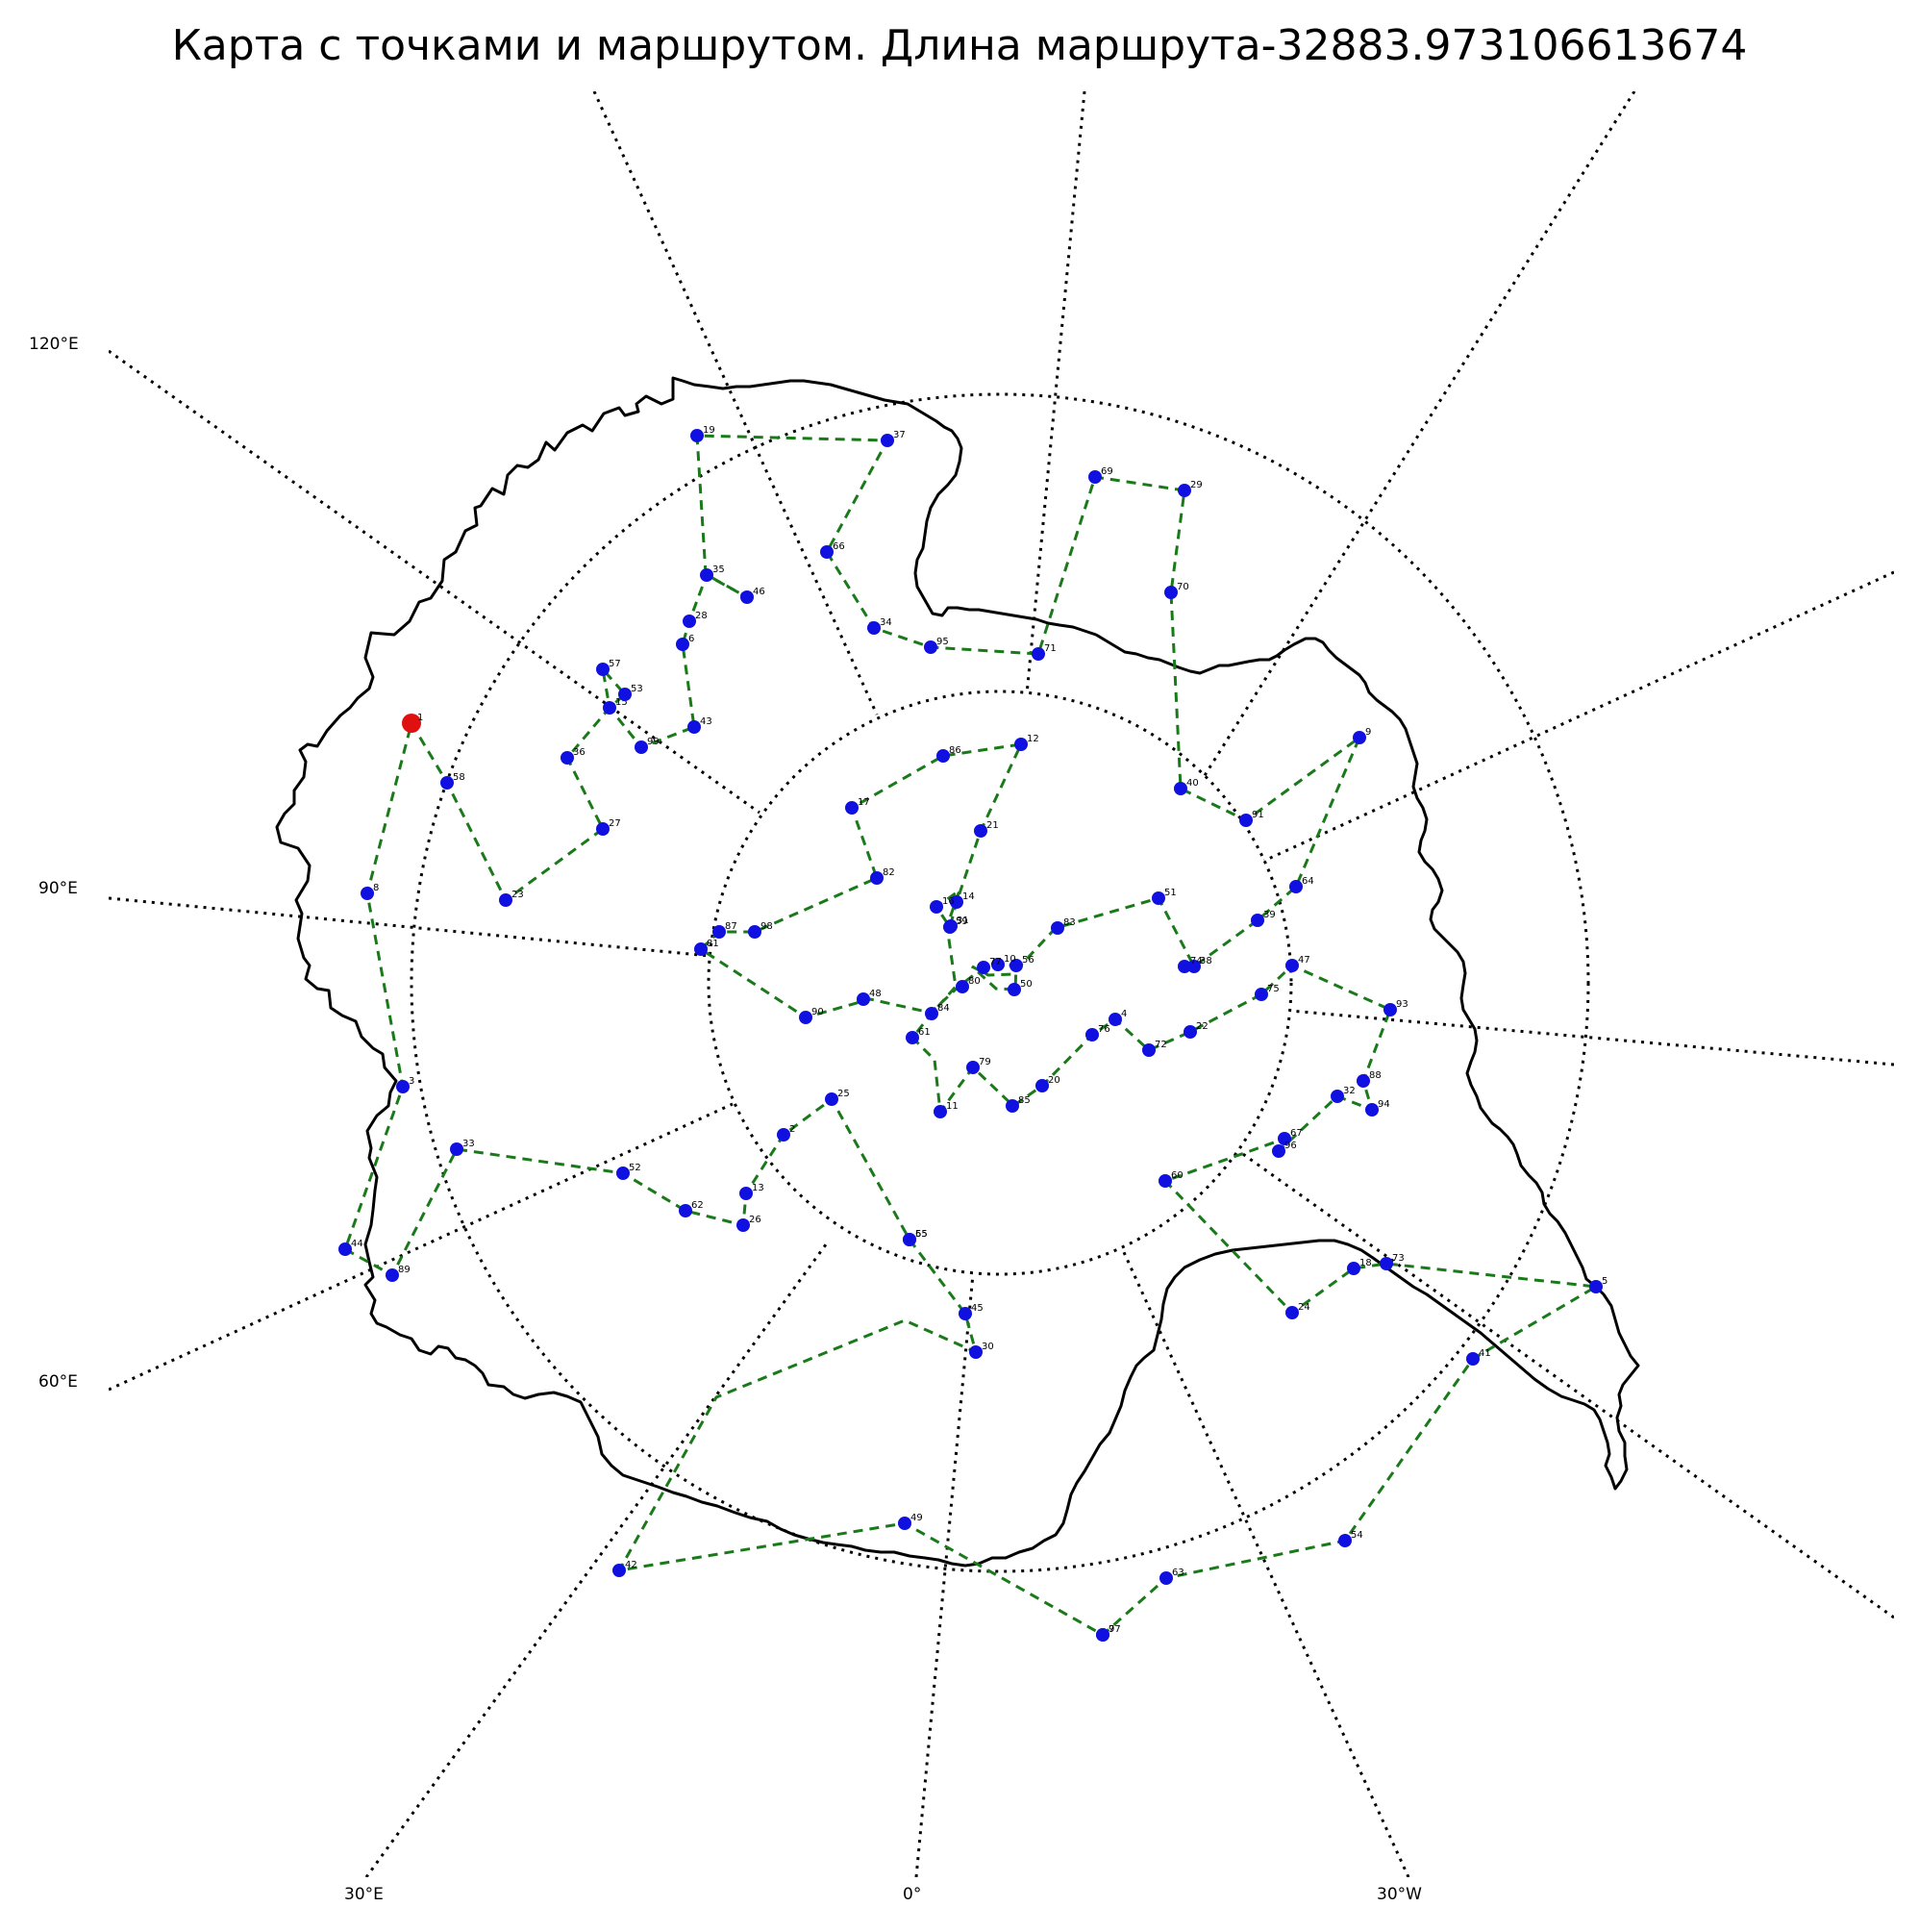 This screenshot has width=1919, height=1932. Describe the element at coordinates (404, 1270) in the screenshot. I see `route-point-label: 89` at that location.